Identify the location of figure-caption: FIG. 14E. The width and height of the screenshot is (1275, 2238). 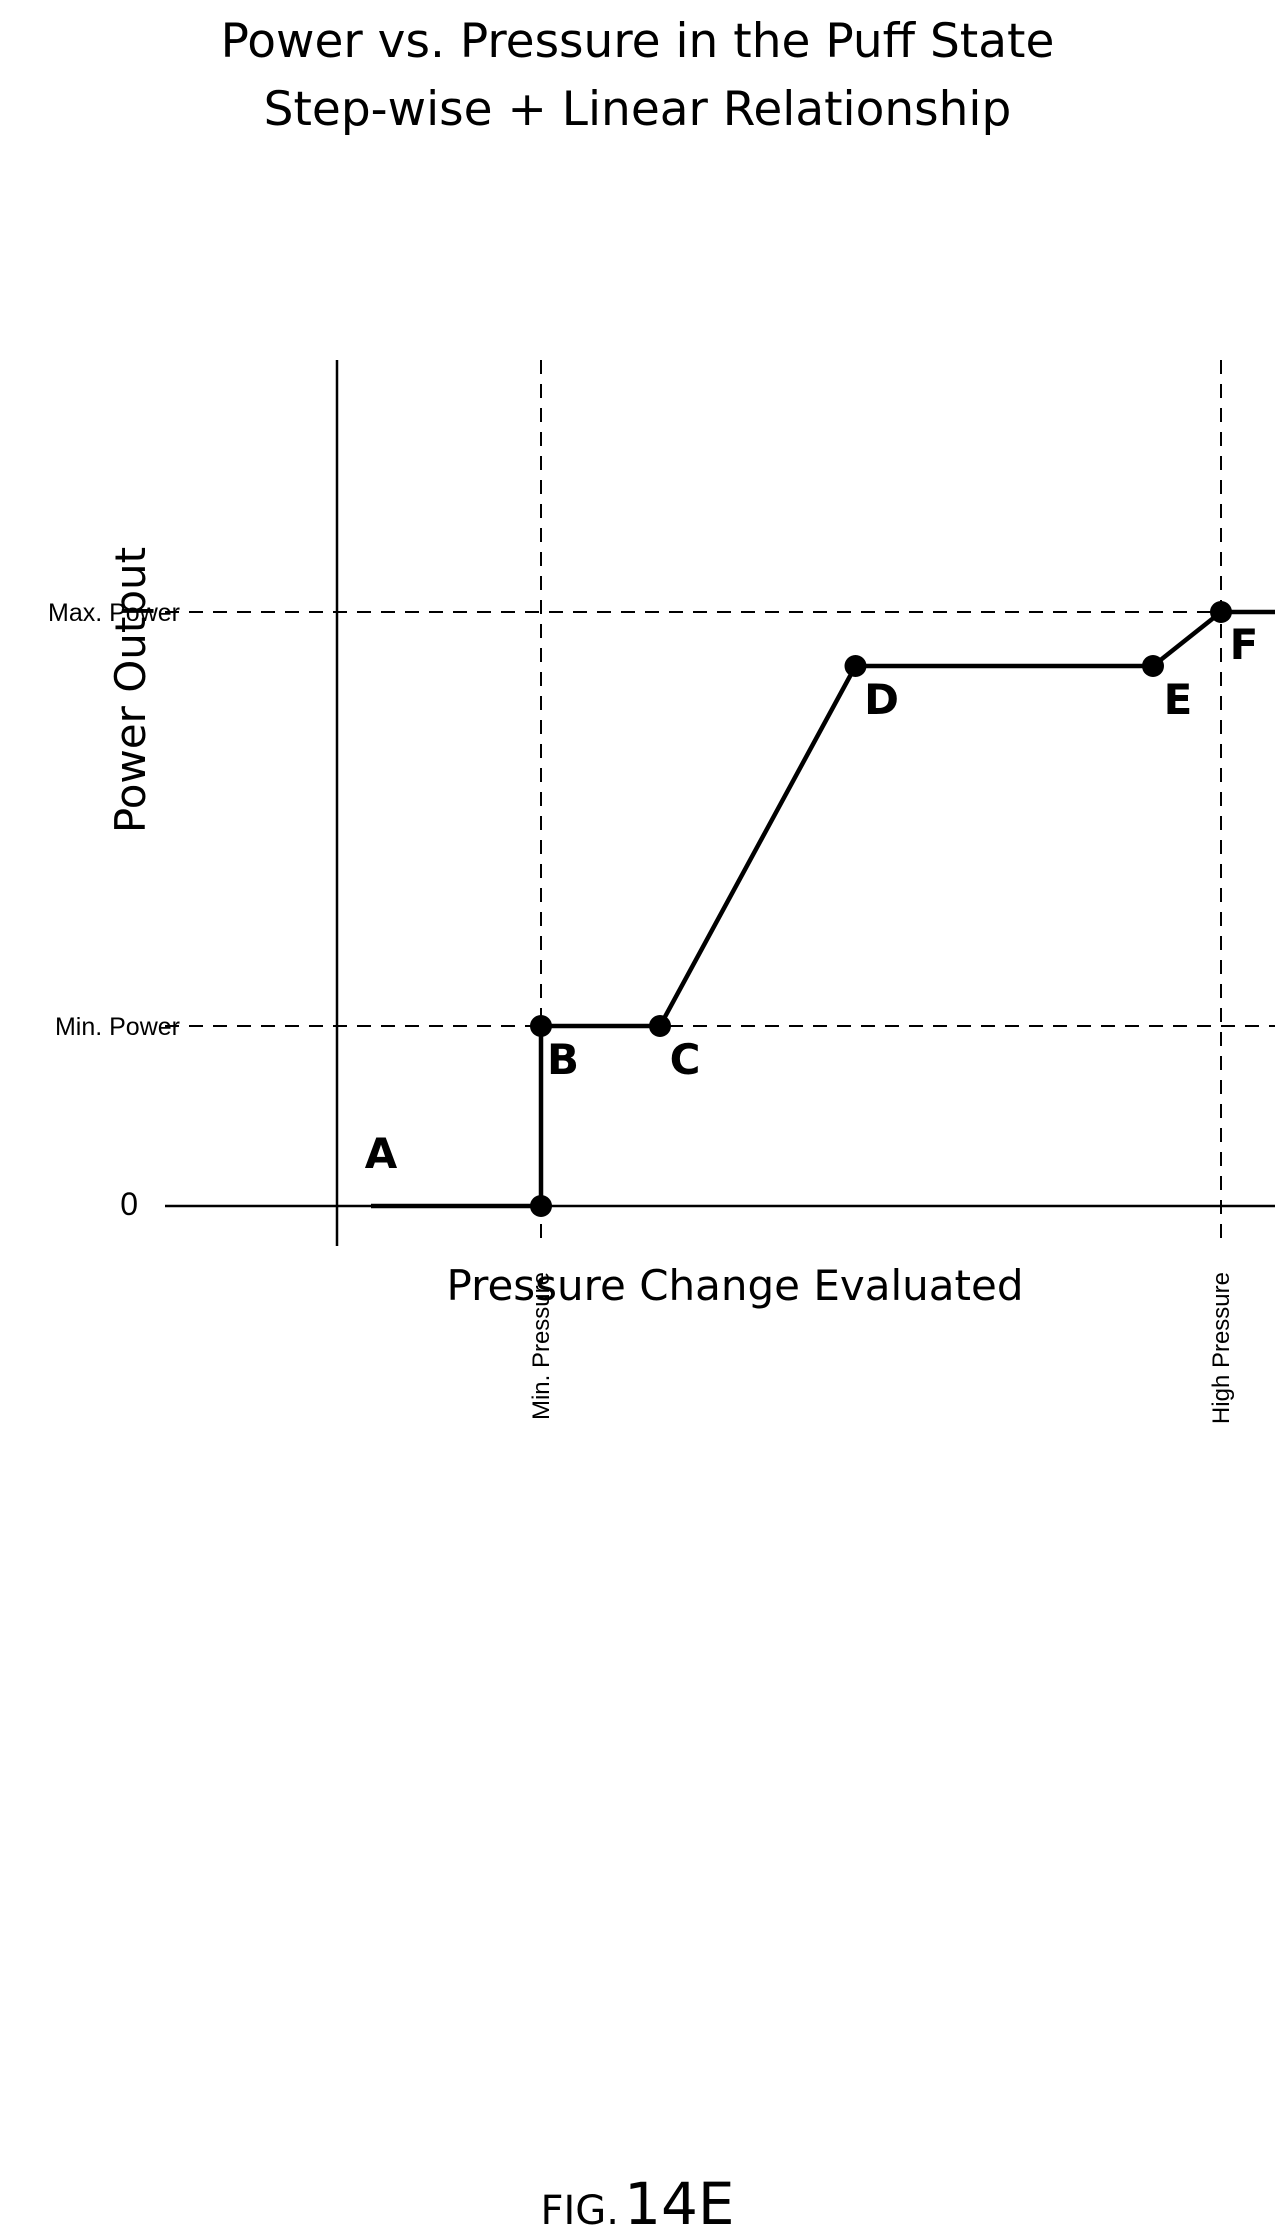
(637, 2204).